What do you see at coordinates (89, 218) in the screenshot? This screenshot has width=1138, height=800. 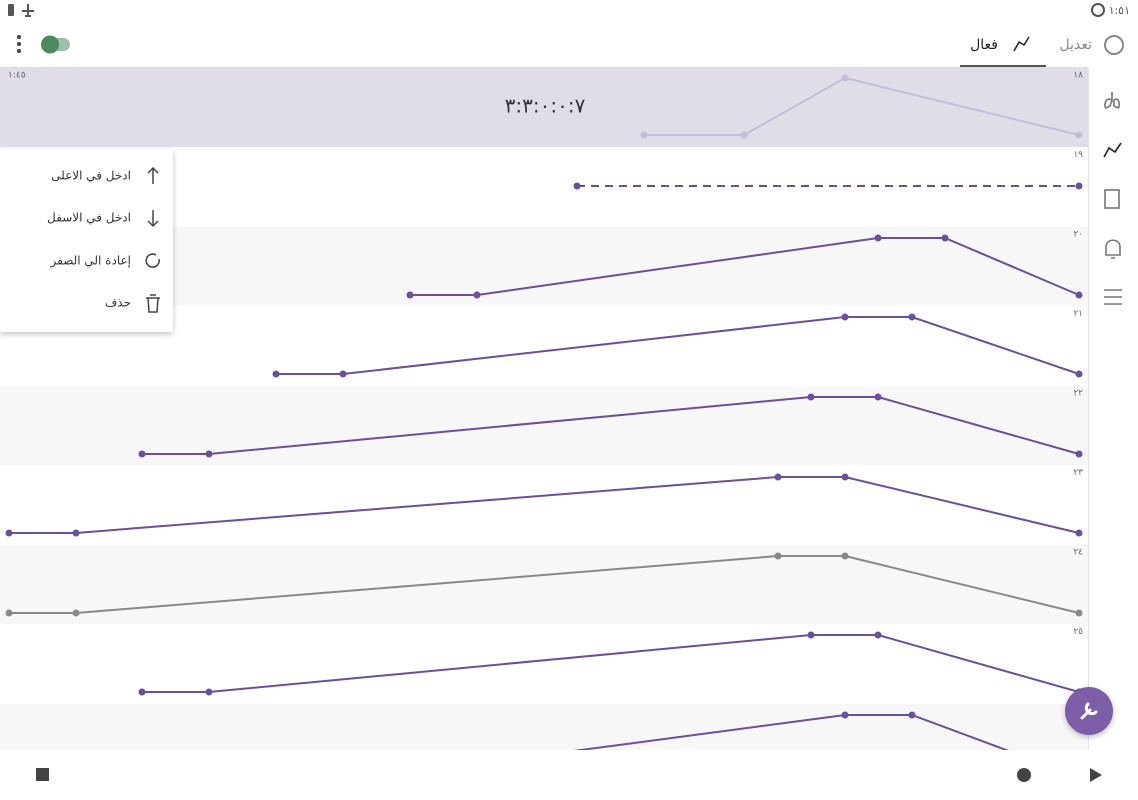 I see `menu-label: ادخل في الاسفل` at bounding box center [89, 218].